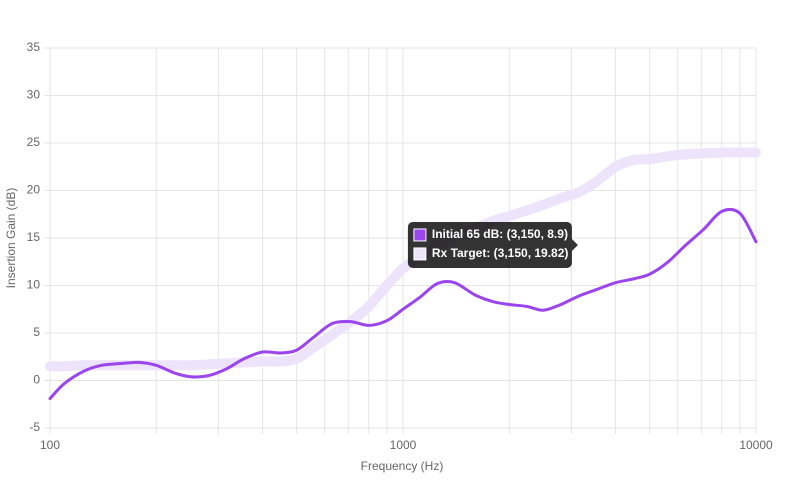 Image resolution: width=805 pixels, height=480 pixels. I want to click on x-tick-label: 1000, so click(403, 445).